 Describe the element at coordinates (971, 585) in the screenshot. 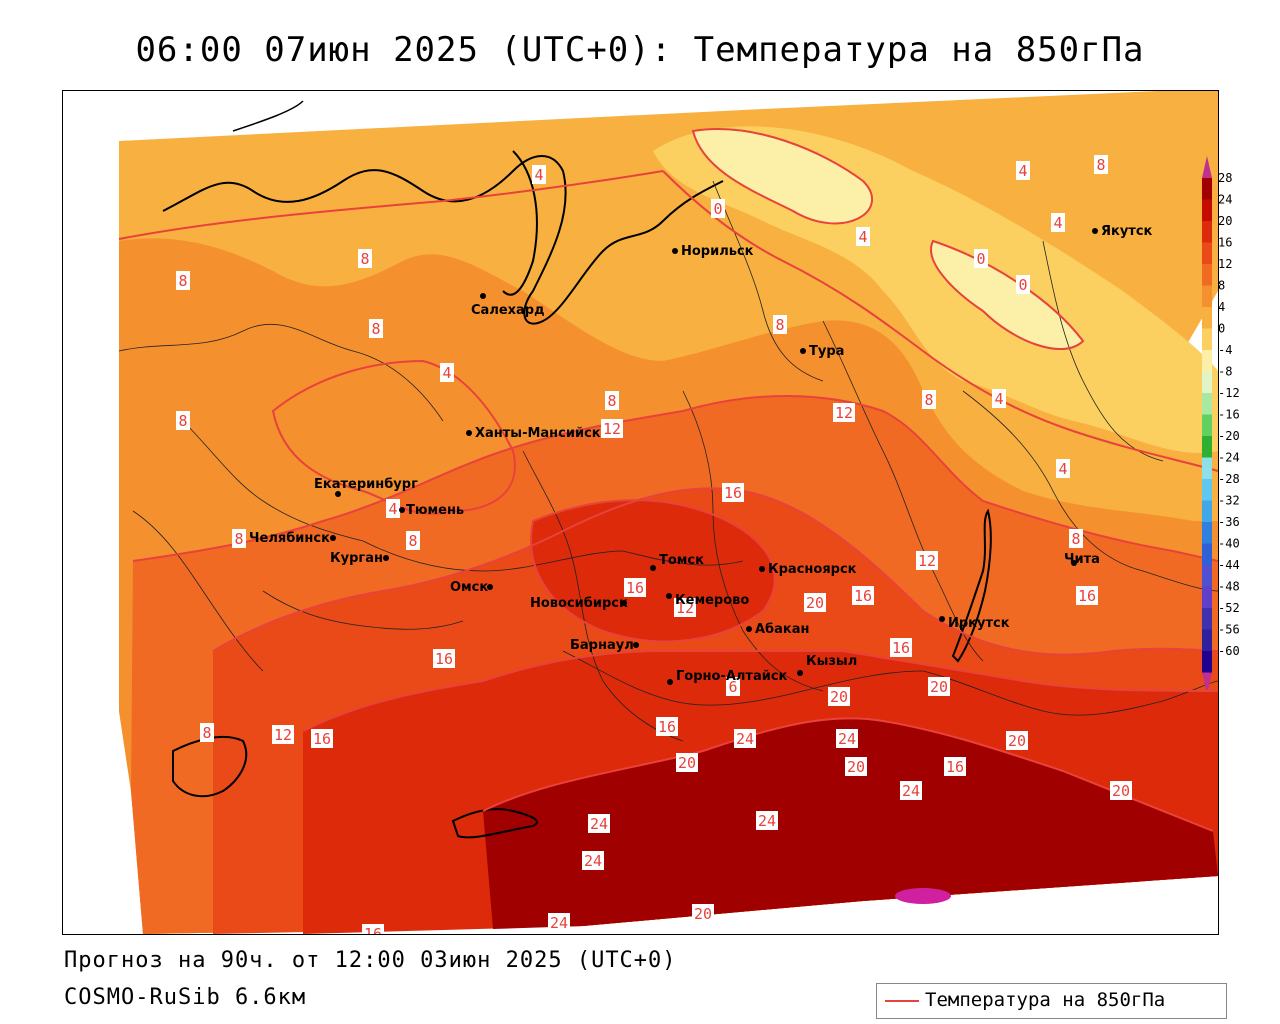

I see `lake-baikal` at that location.